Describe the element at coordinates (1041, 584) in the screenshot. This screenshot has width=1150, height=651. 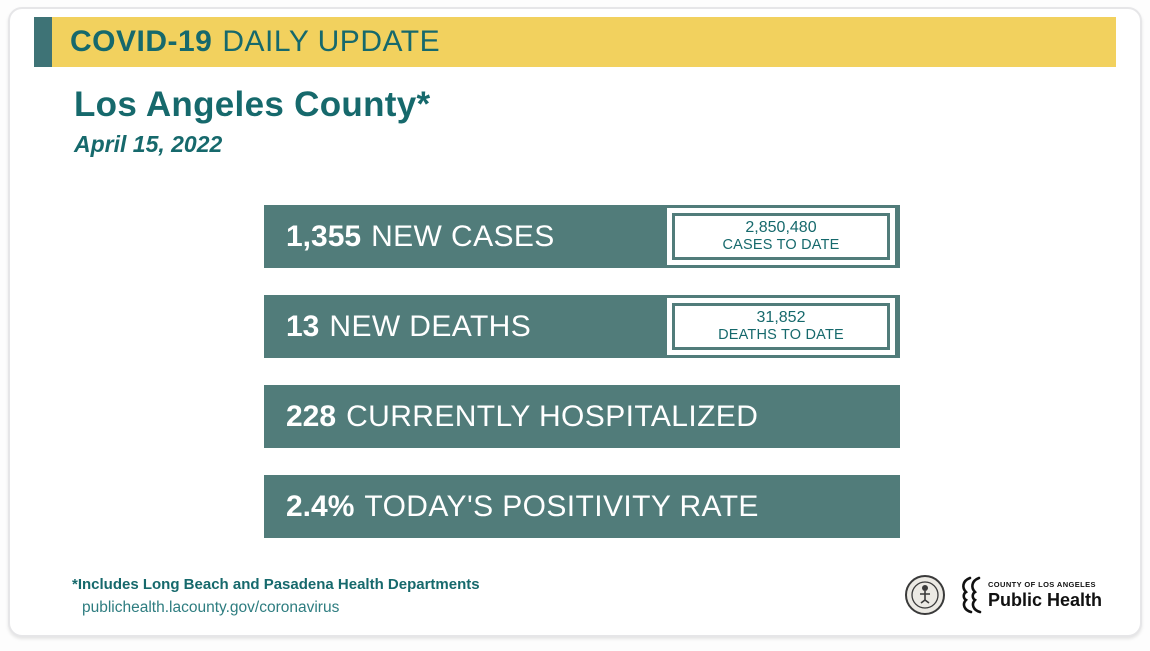
I see `logo-county-line: County of Los Angeles` at that location.